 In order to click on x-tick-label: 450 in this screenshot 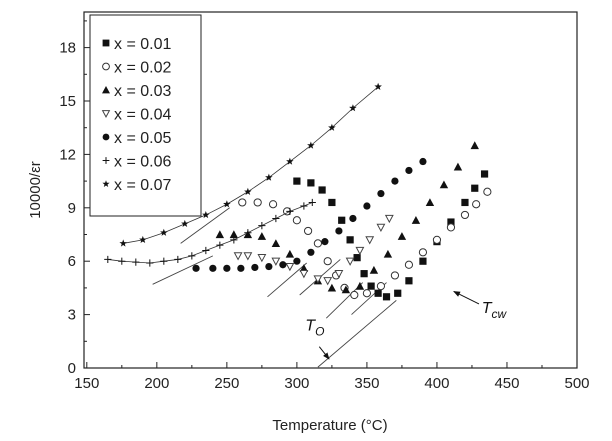, I will do `click(506, 383)`.